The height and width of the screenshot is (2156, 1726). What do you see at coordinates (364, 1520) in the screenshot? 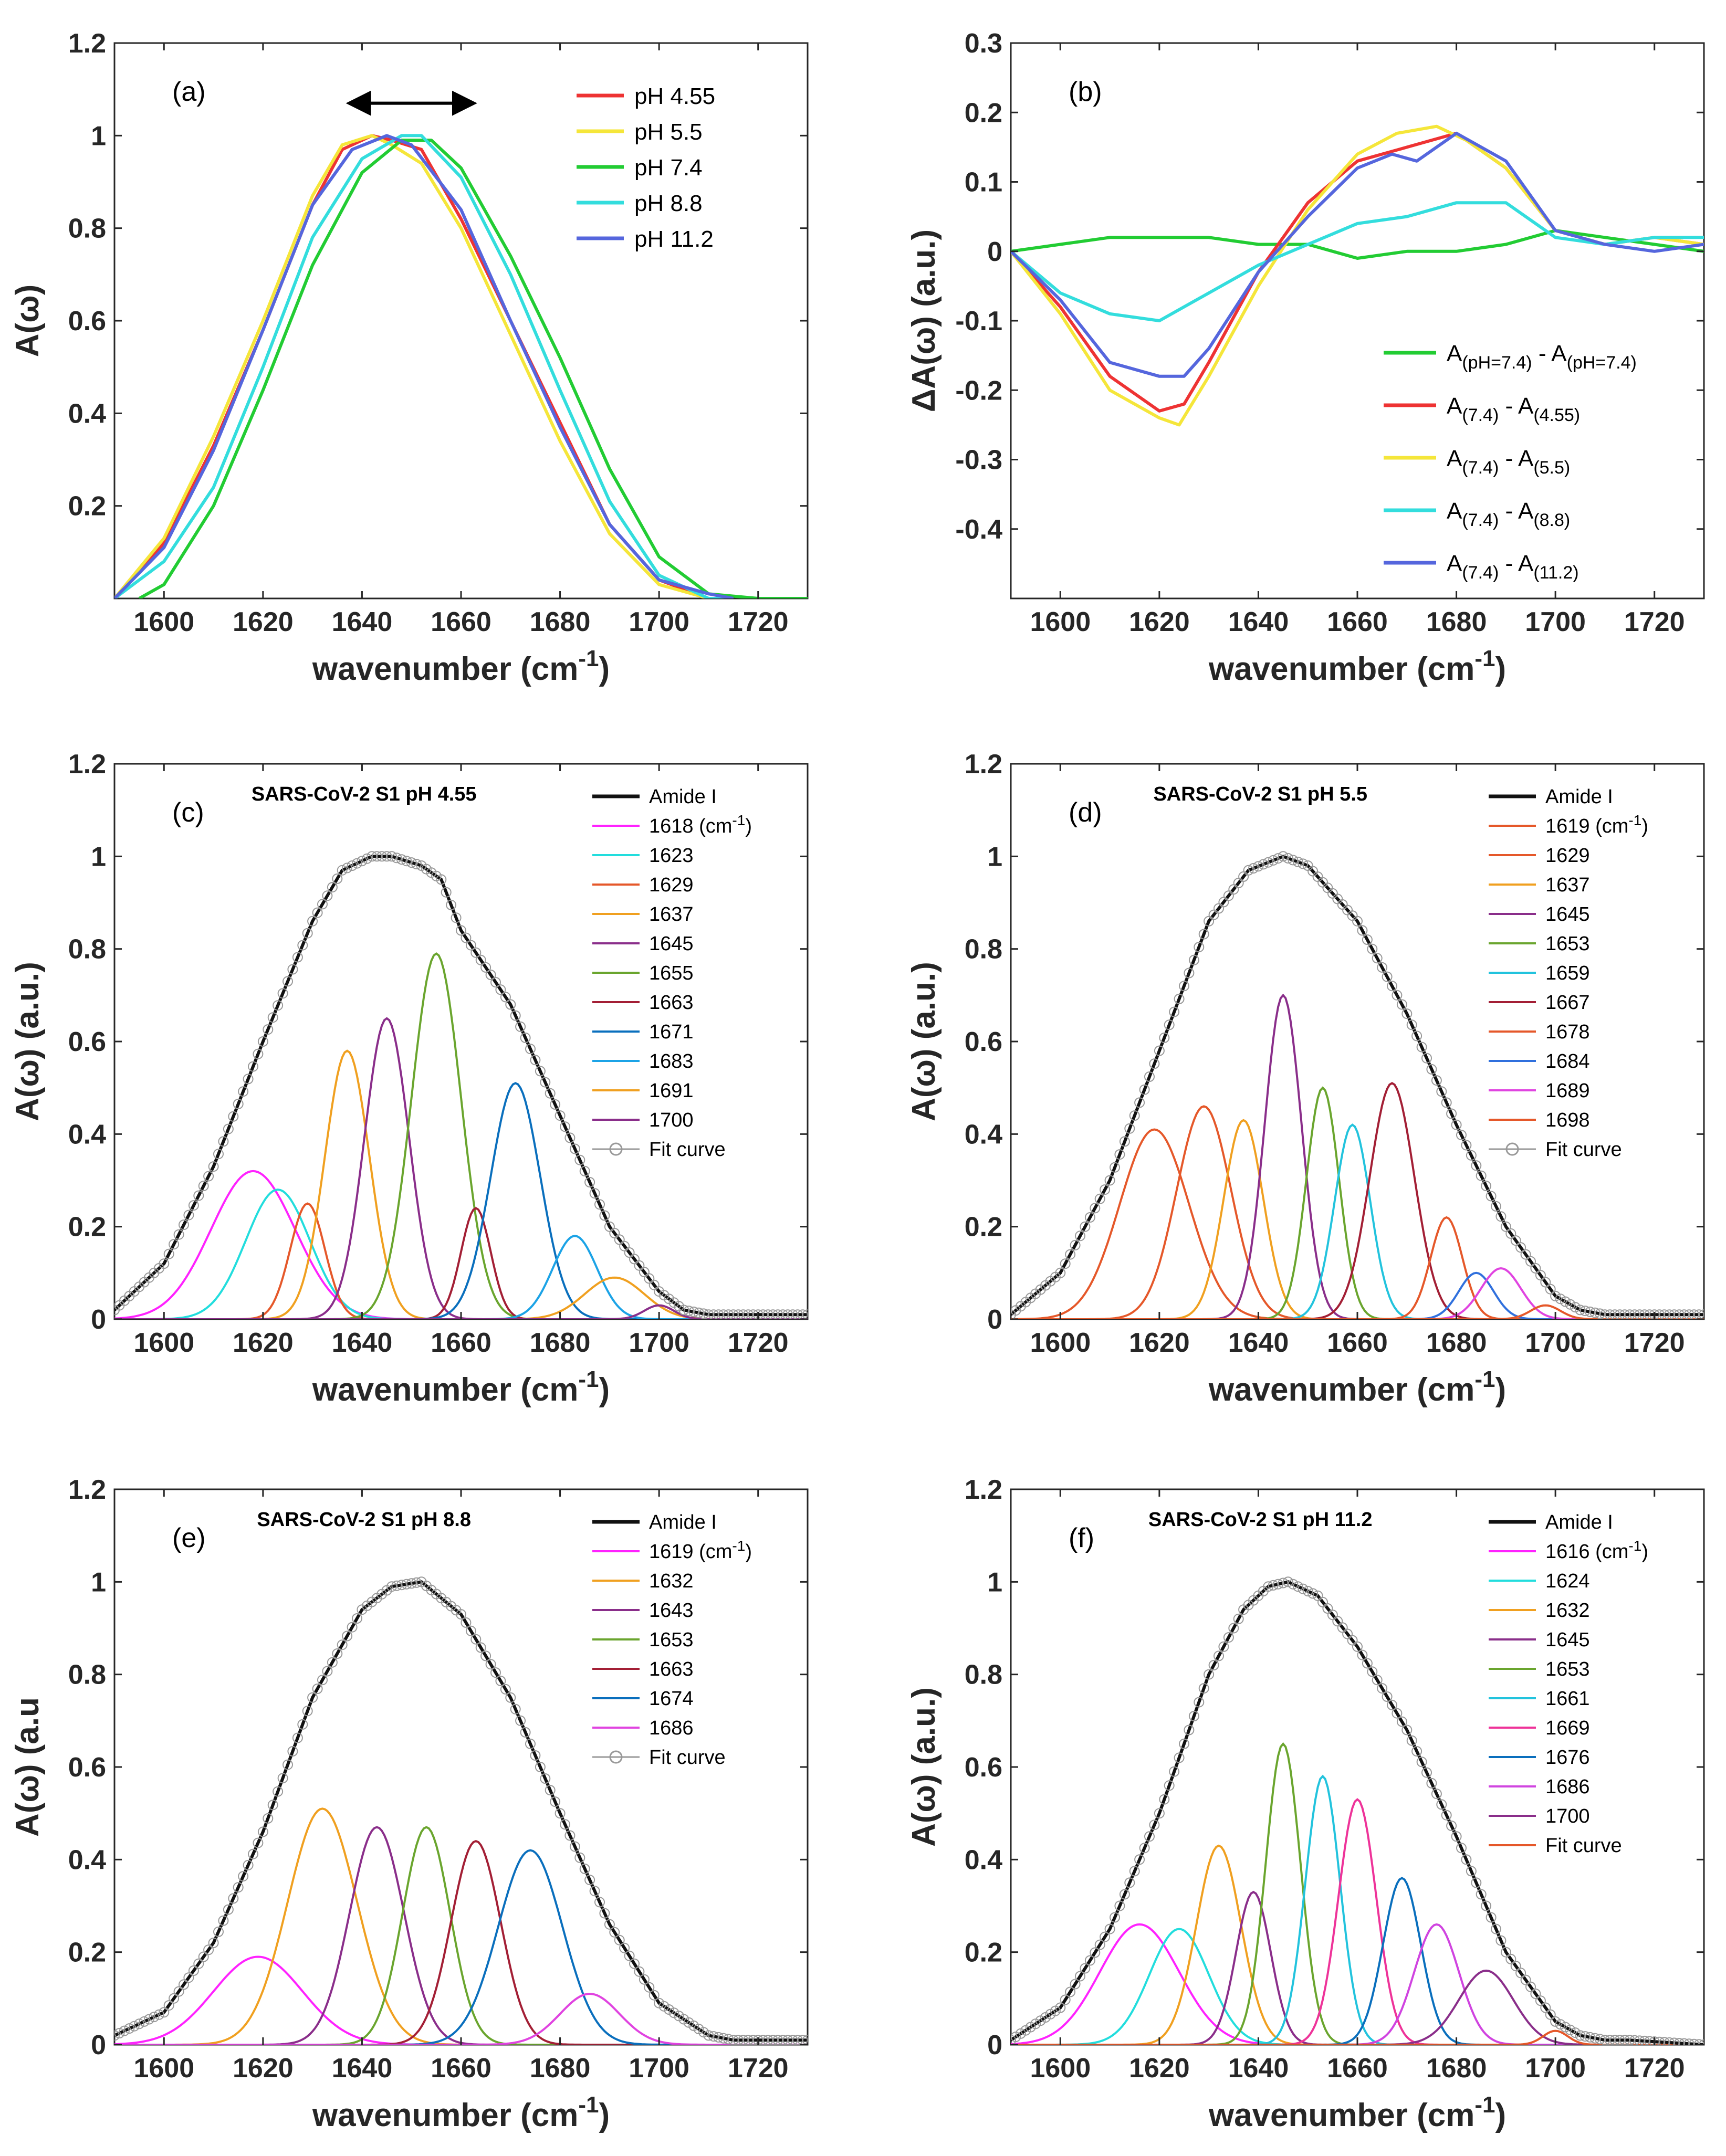
I see `panel-title: SARS-CoV-2 S1 pH 8.8` at bounding box center [364, 1520].